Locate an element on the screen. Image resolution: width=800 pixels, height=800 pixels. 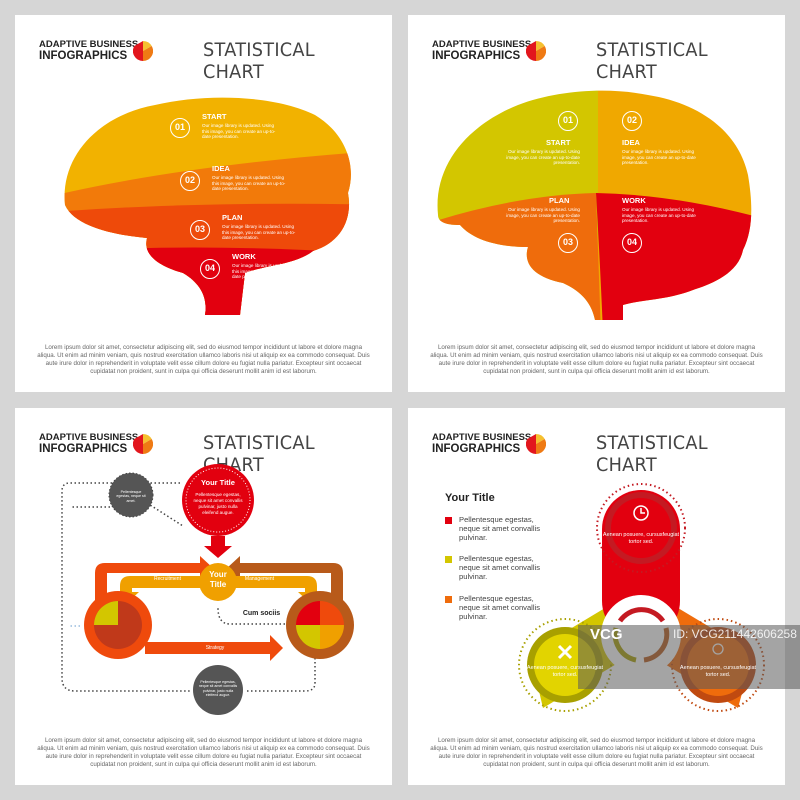
center-title-circle is located at coordinates (218, 582).